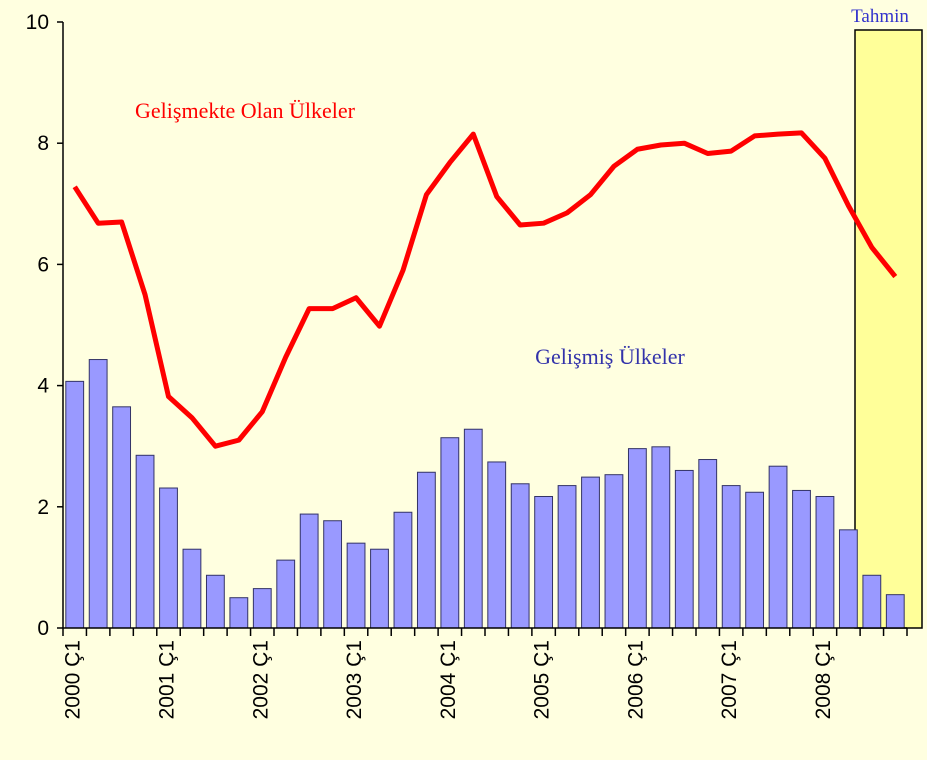 This screenshot has width=927, height=760. I want to click on y-tick-label: 2, so click(43, 507).